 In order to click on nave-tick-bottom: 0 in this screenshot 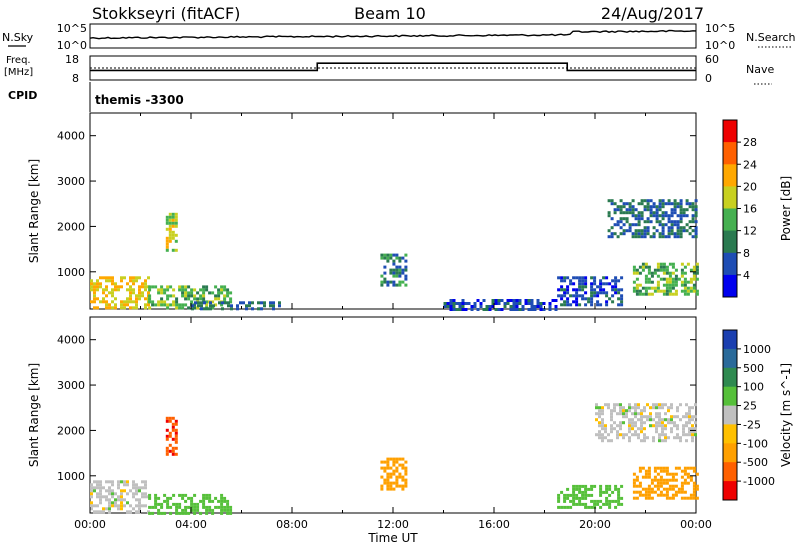, I will do `click(708, 78)`.